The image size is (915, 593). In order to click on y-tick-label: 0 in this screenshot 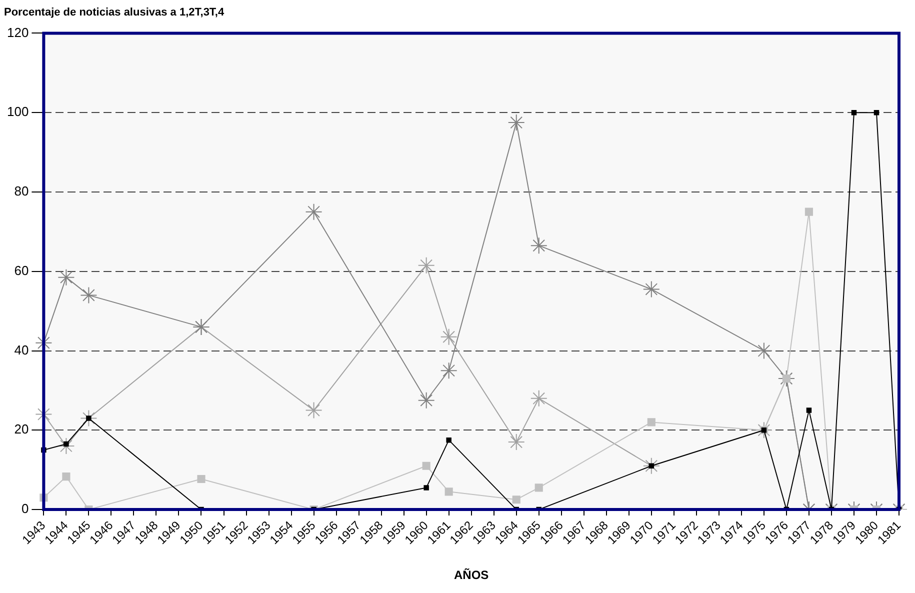, I will do `click(25, 508)`.